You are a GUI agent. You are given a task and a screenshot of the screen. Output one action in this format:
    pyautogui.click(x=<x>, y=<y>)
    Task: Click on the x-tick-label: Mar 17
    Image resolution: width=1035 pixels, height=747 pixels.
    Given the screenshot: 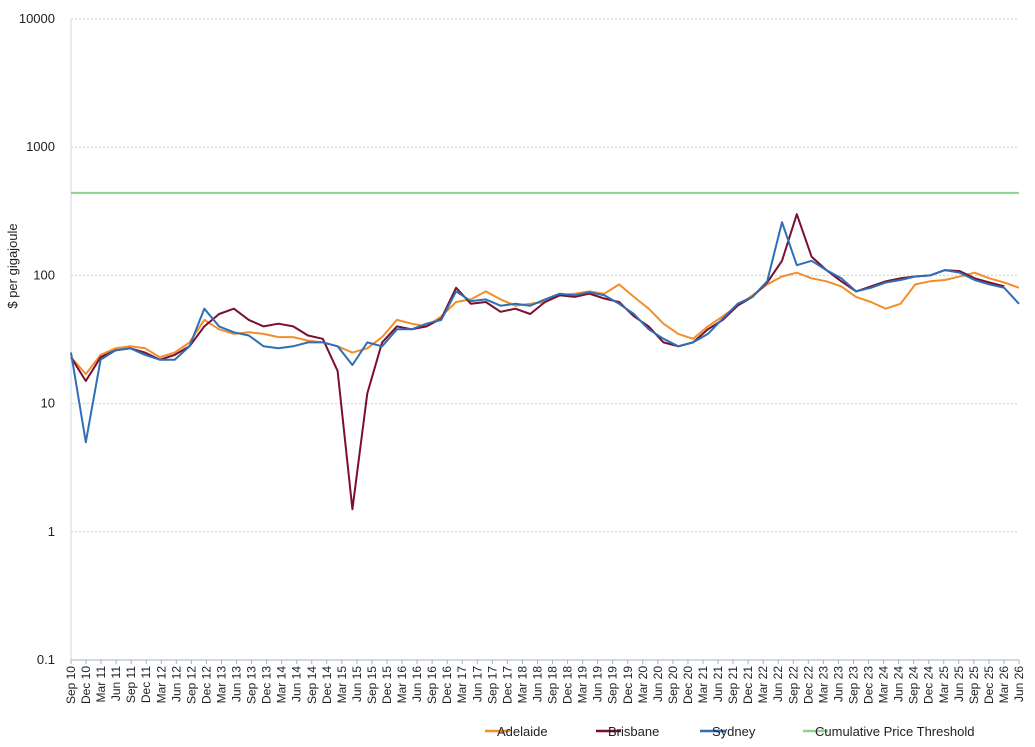 What is the action you would take?
    pyautogui.click(x=462, y=685)
    